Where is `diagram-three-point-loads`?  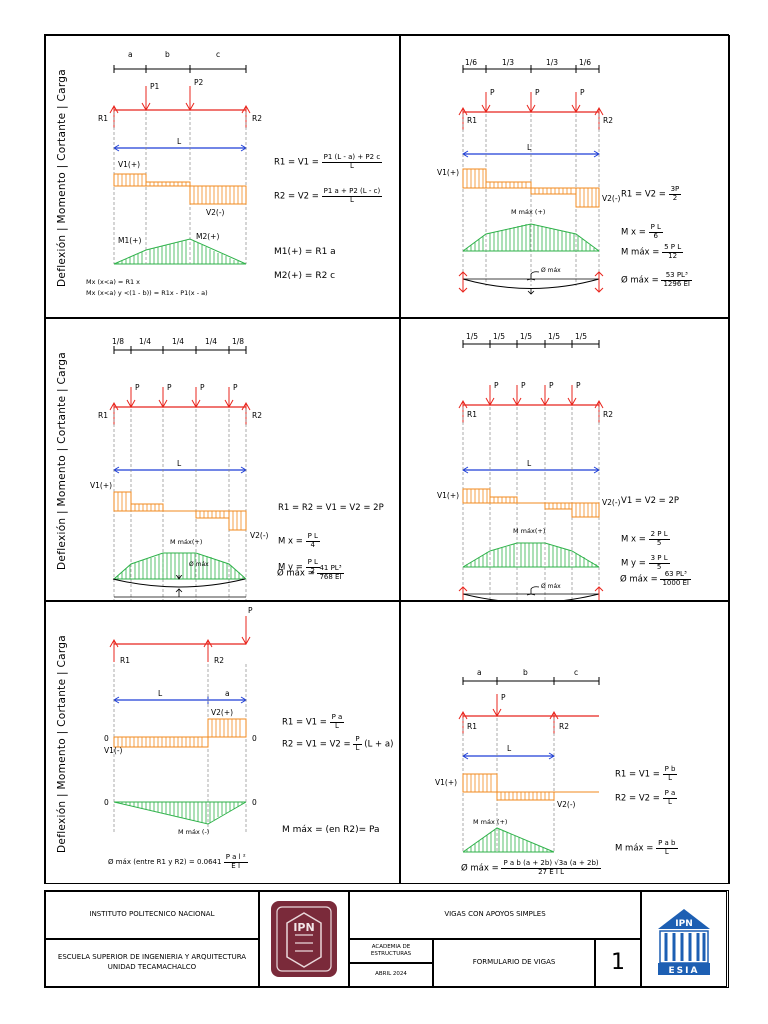 diagram-three-point-loads is located at coordinates (531, 180).